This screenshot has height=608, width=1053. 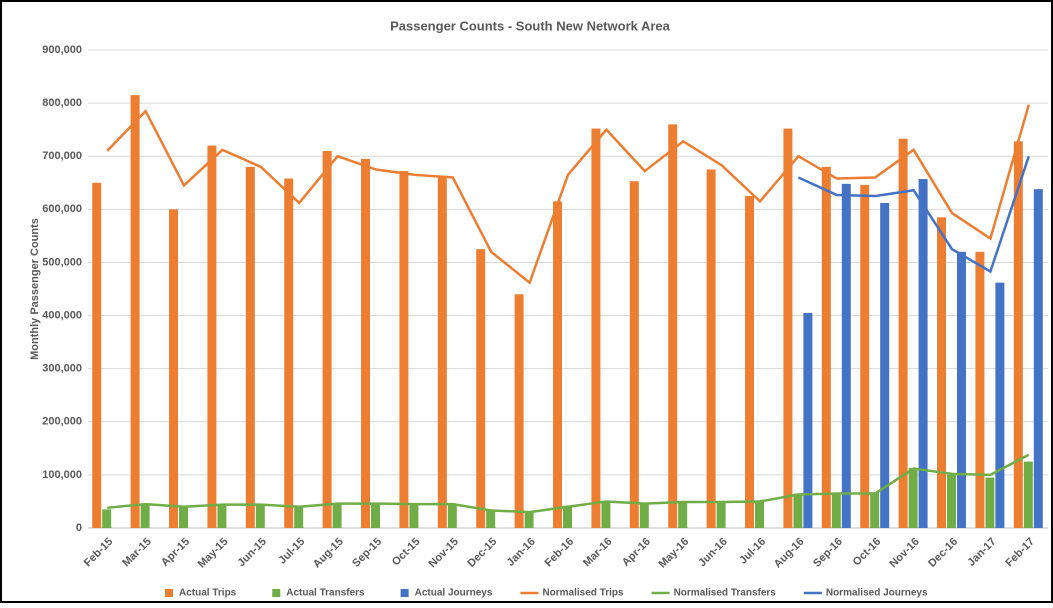 I want to click on legend-label: Actual Transfers, so click(x=325, y=593).